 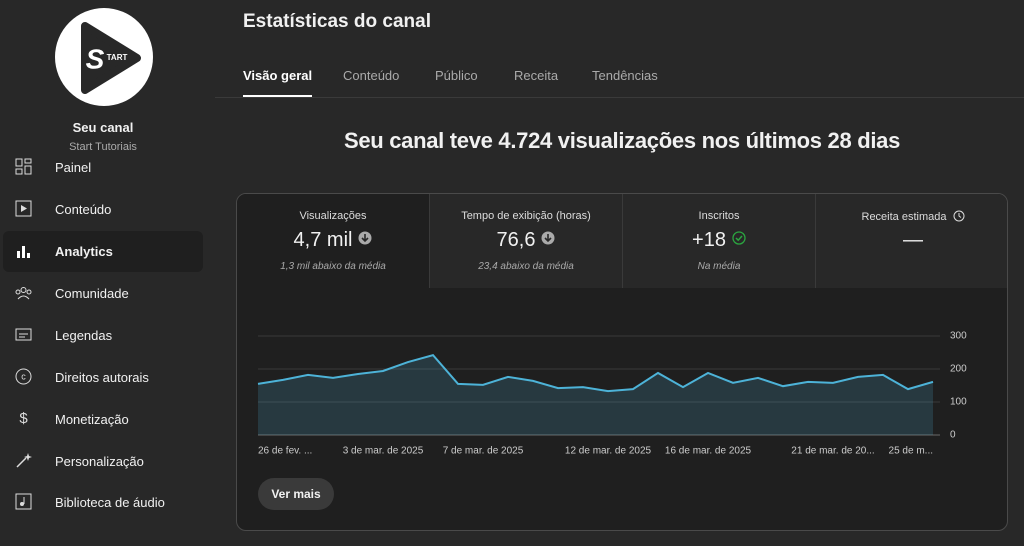 I want to click on x-tick-label: 16 de mar. de 2025, so click(x=708, y=451).